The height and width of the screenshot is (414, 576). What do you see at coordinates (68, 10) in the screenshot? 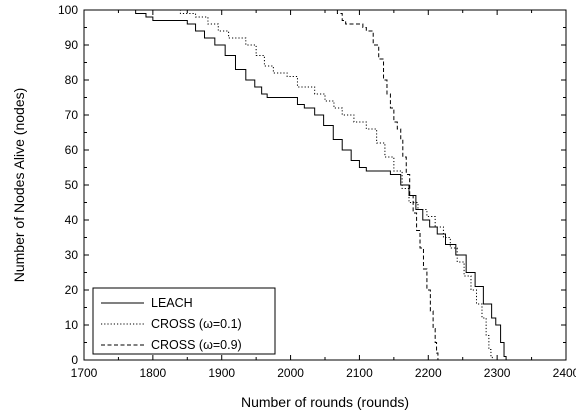
I see `y-tick-label: 100` at bounding box center [68, 10].